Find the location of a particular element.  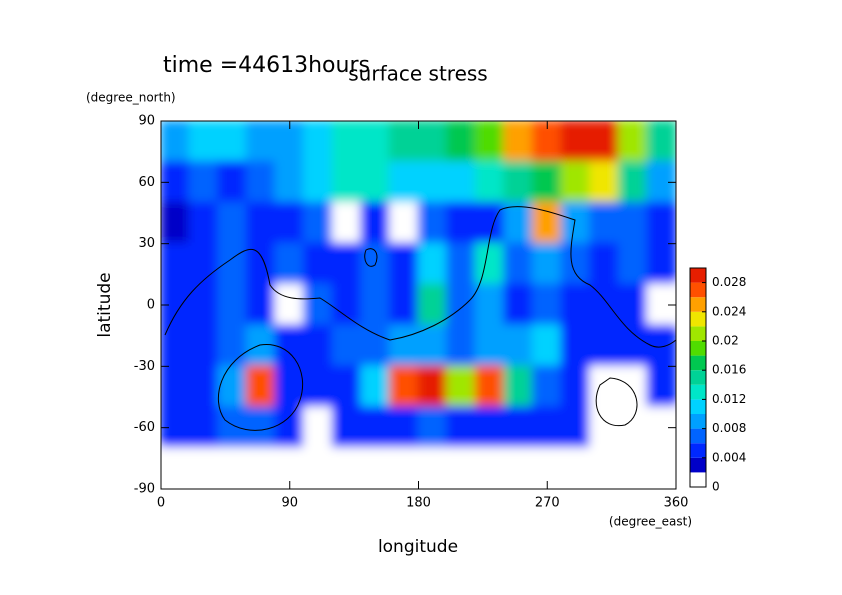

y-axis-label: latitude is located at coordinates (105, 304).